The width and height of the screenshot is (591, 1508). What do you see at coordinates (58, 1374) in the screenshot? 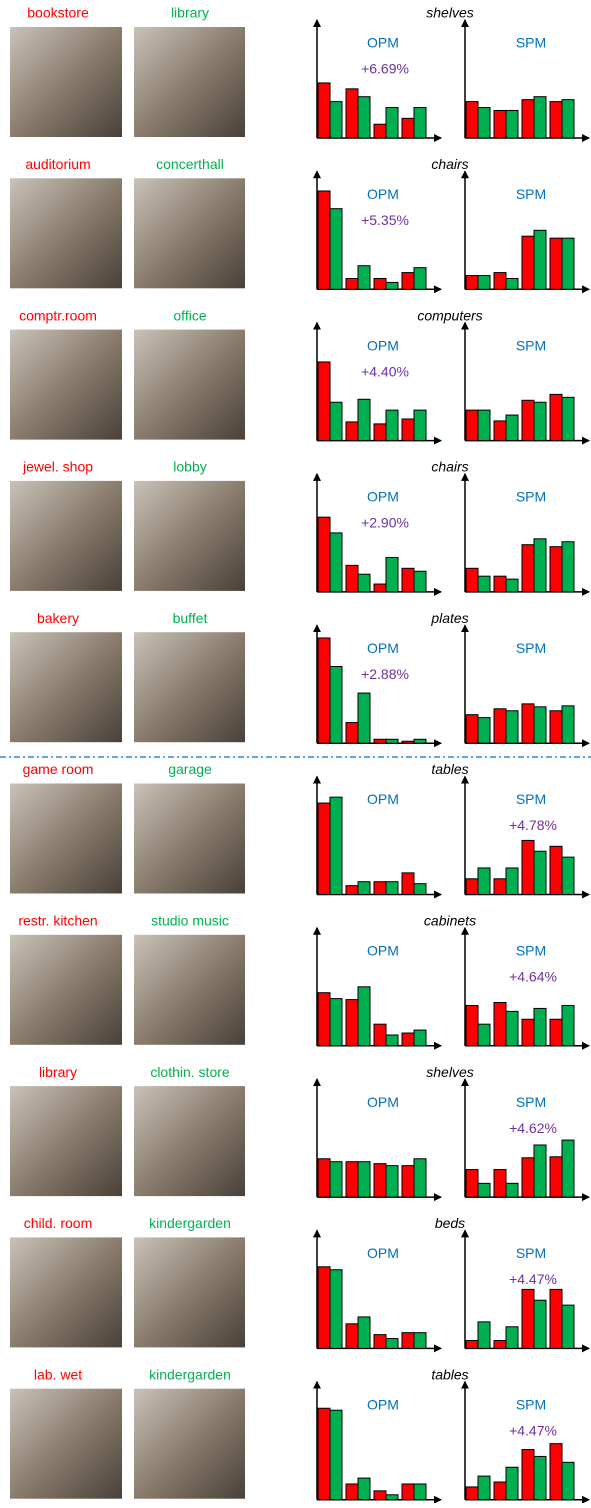
I see `scene-label: lab. wet` at bounding box center [58, 1374].